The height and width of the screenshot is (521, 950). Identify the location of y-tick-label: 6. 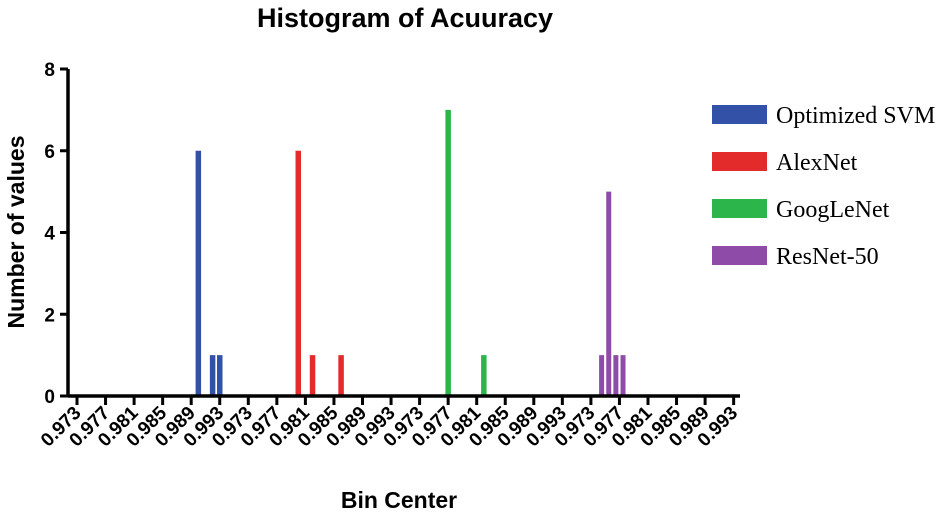
(49, 152).